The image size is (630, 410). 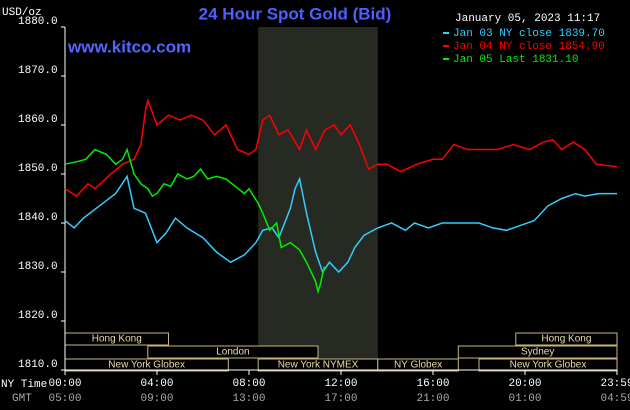 I want to click on y-tick-label: 1870.0, so click(x=38, y=71).